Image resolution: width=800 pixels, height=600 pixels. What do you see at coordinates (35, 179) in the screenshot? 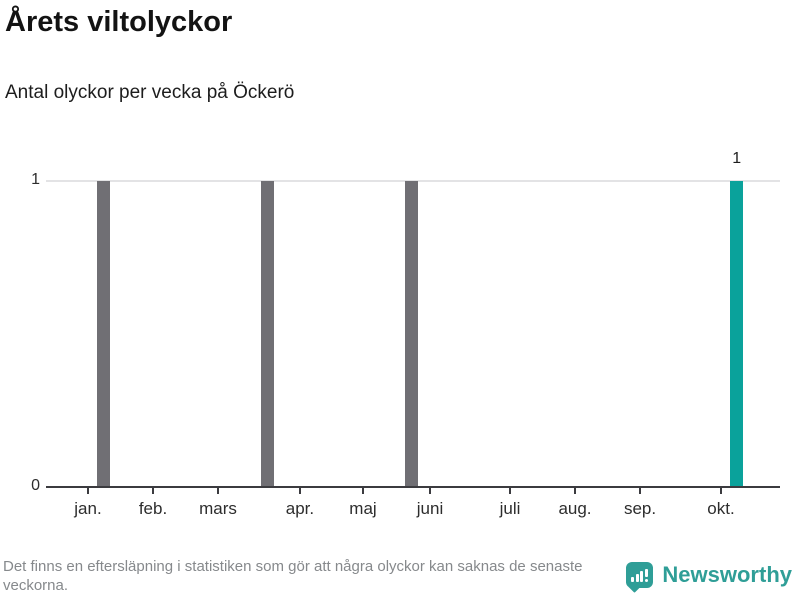
I see `y-axis-tick-label-1: 1` at bounding box center [35, 179].